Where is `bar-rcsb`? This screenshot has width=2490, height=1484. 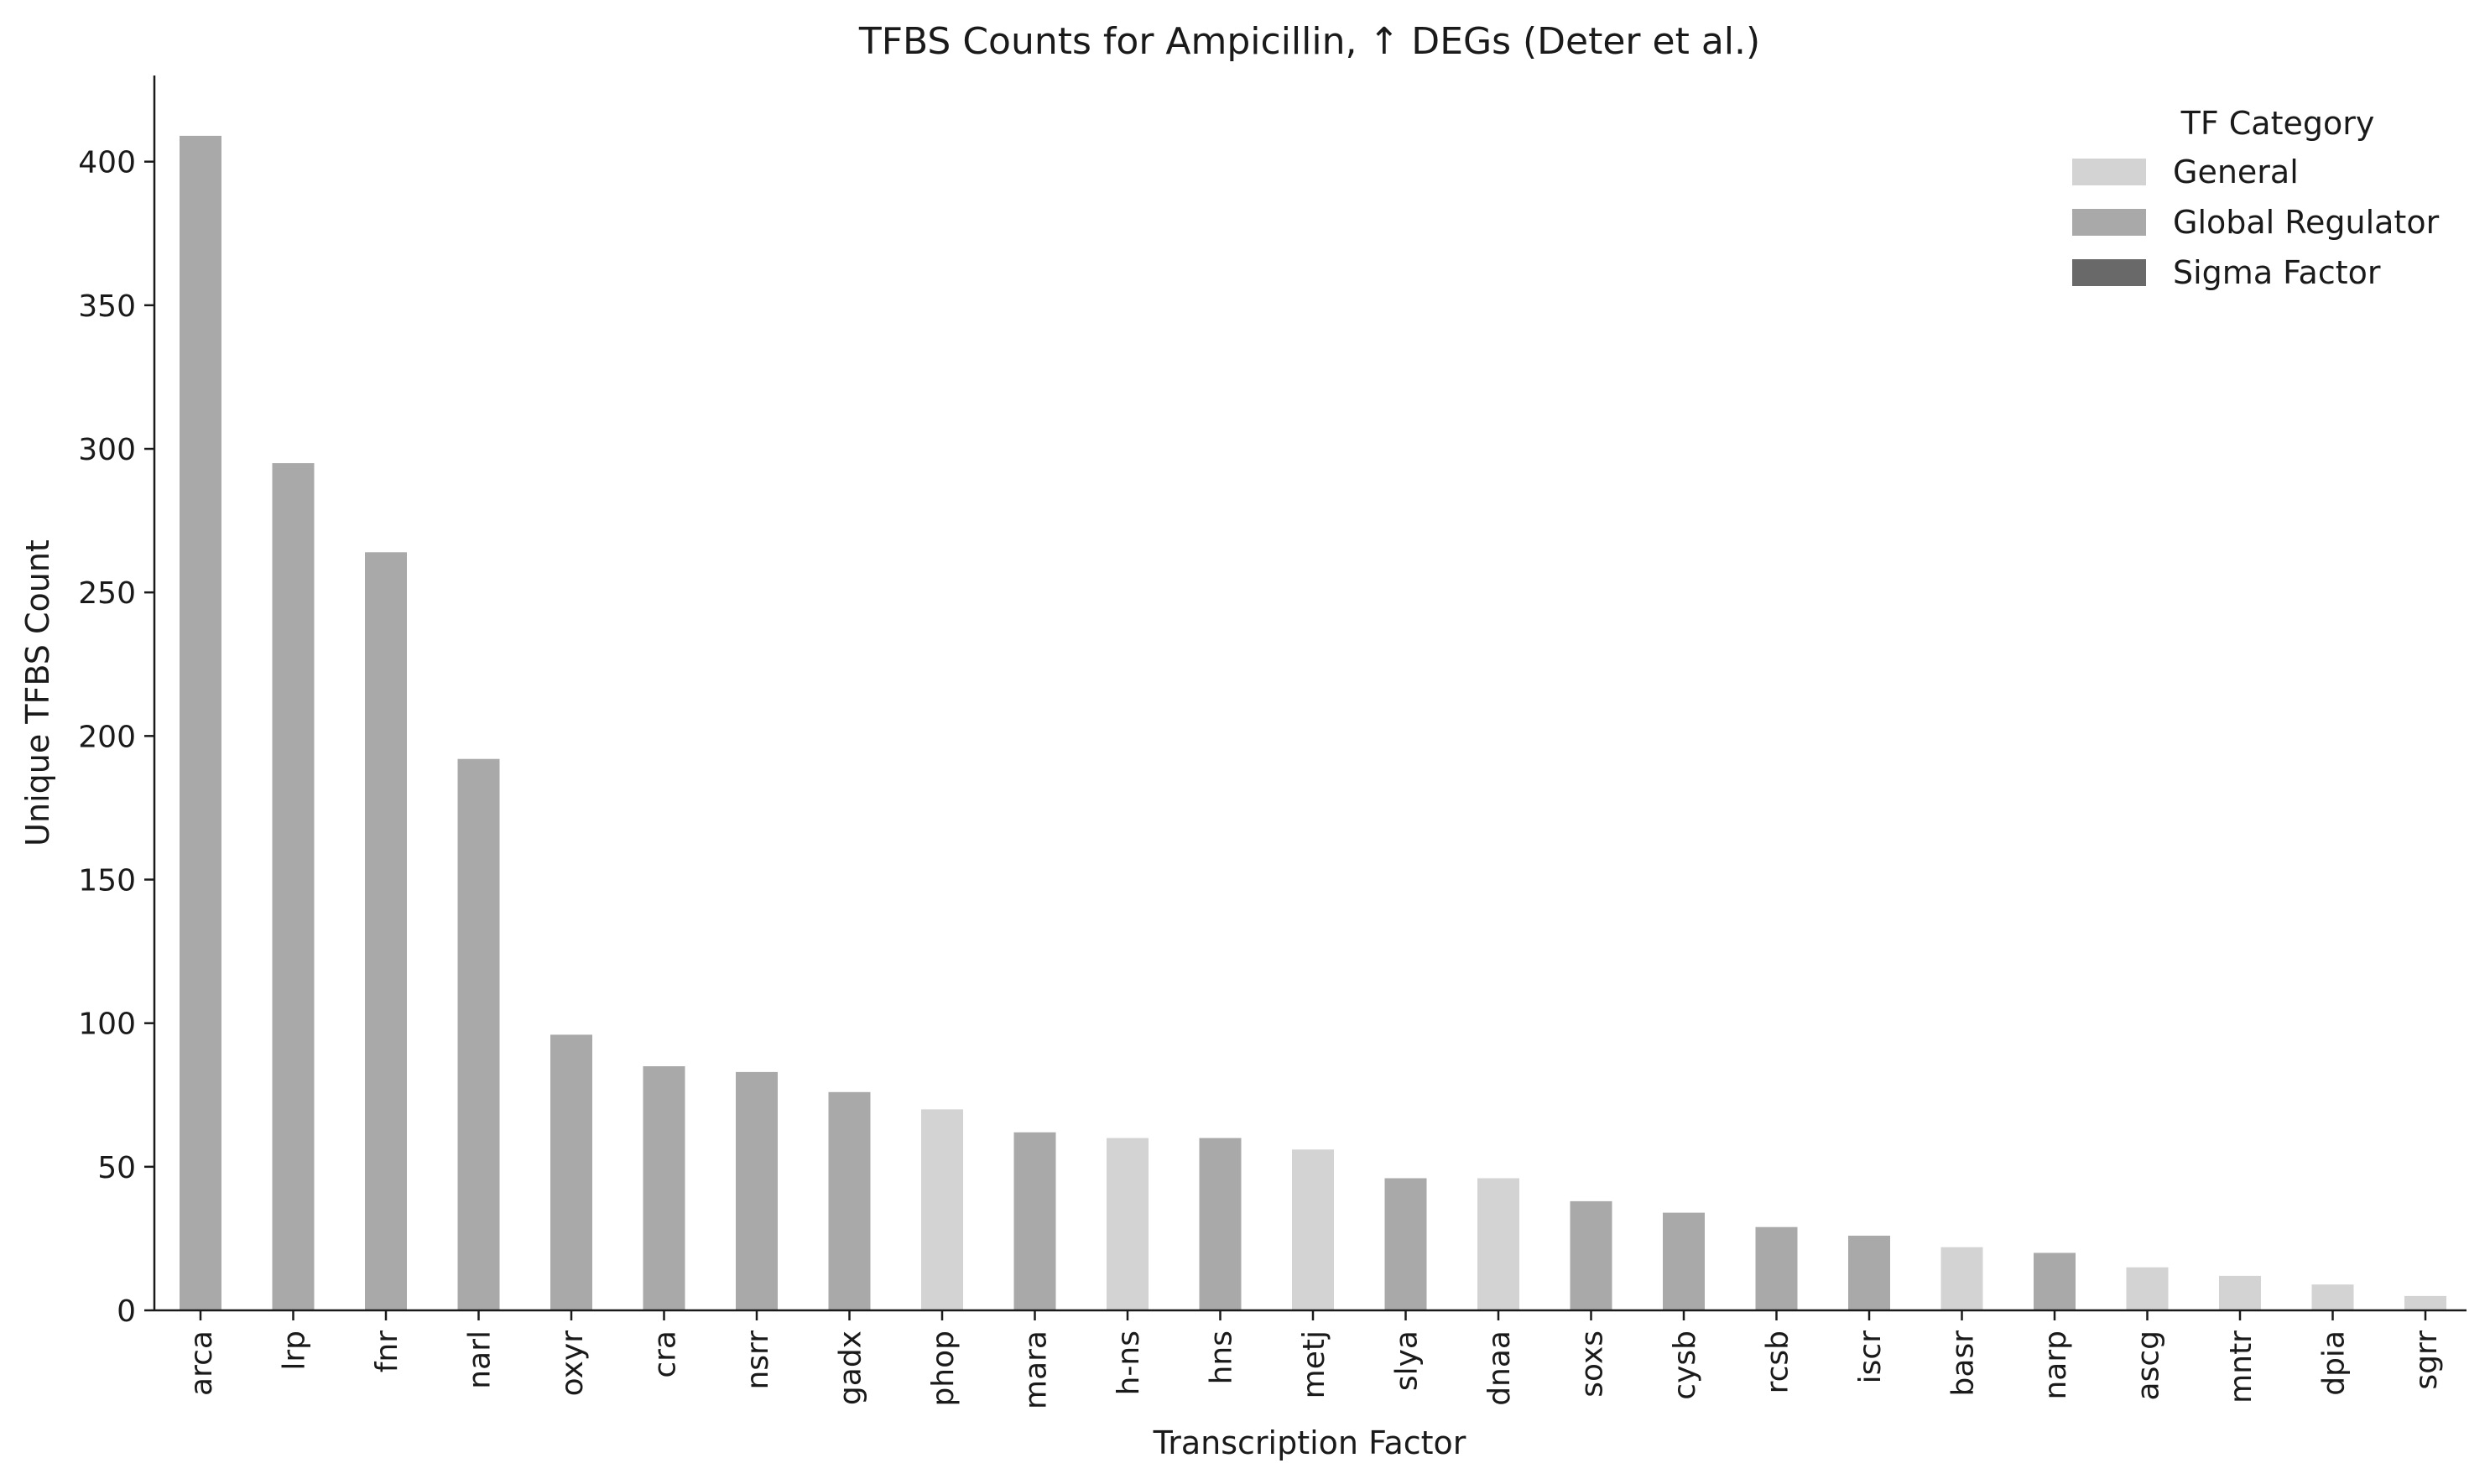
bar-rcsb is located at coordinates (1776, 1268).